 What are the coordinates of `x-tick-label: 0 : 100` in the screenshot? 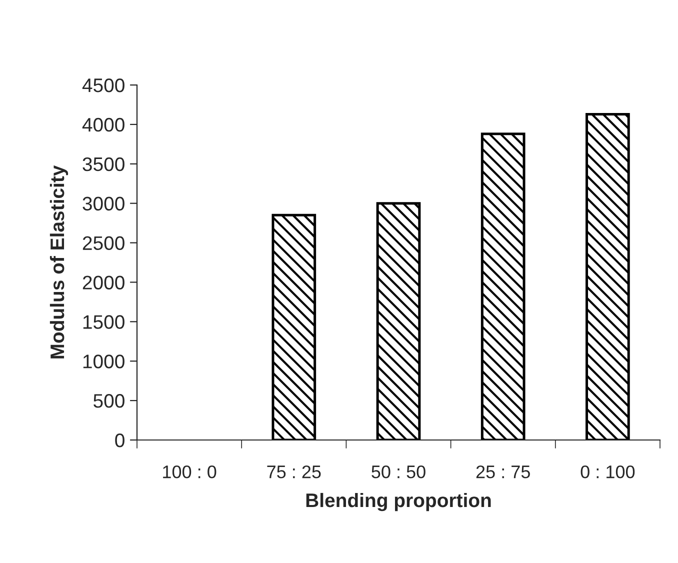 It's located at (607, 471).